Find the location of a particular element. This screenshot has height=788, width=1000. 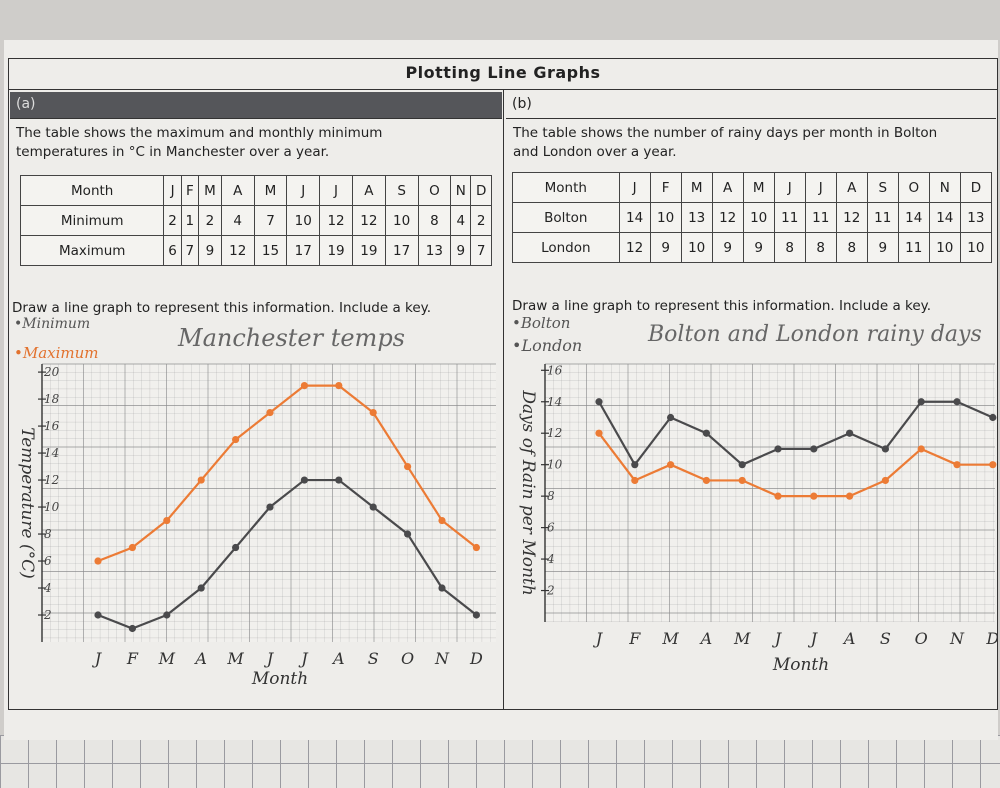

x-tick-label: D is located at coordinates (476, 658).